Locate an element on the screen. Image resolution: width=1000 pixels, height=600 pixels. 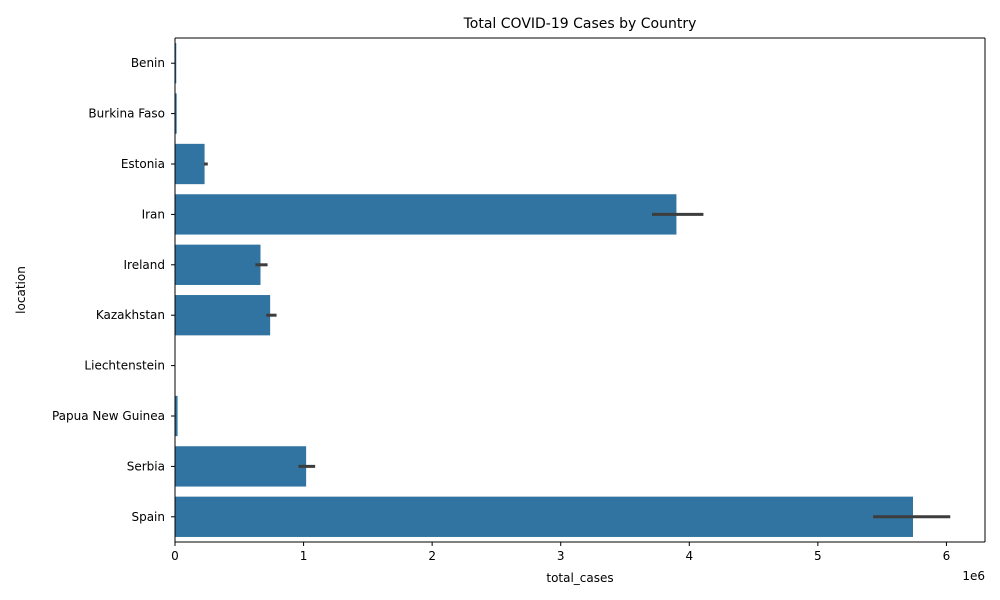
bar-ireland is located at coordinates (218, 264).